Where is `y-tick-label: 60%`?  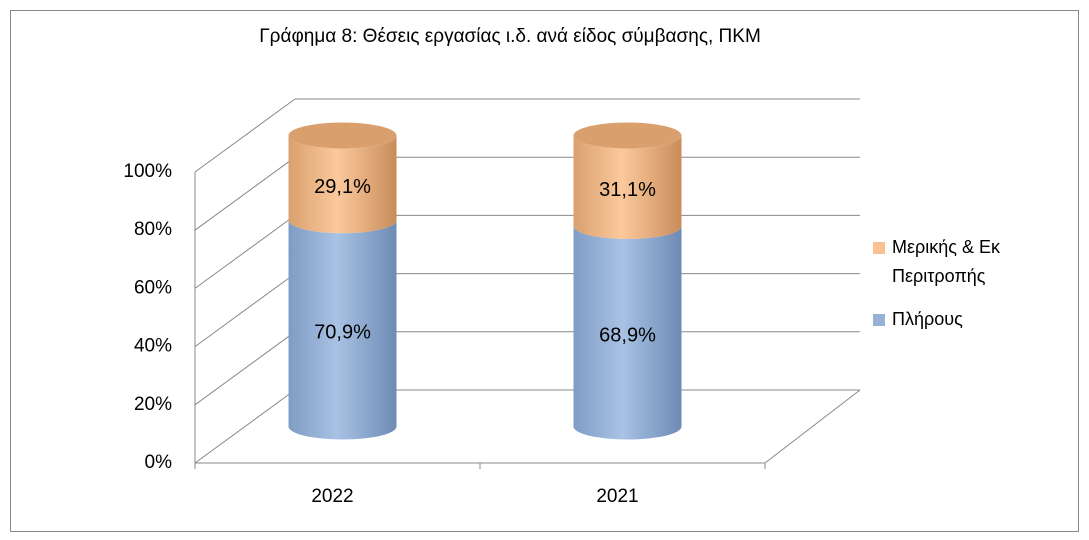
y-tick-label: 60% is located at coordinates (153, 287).